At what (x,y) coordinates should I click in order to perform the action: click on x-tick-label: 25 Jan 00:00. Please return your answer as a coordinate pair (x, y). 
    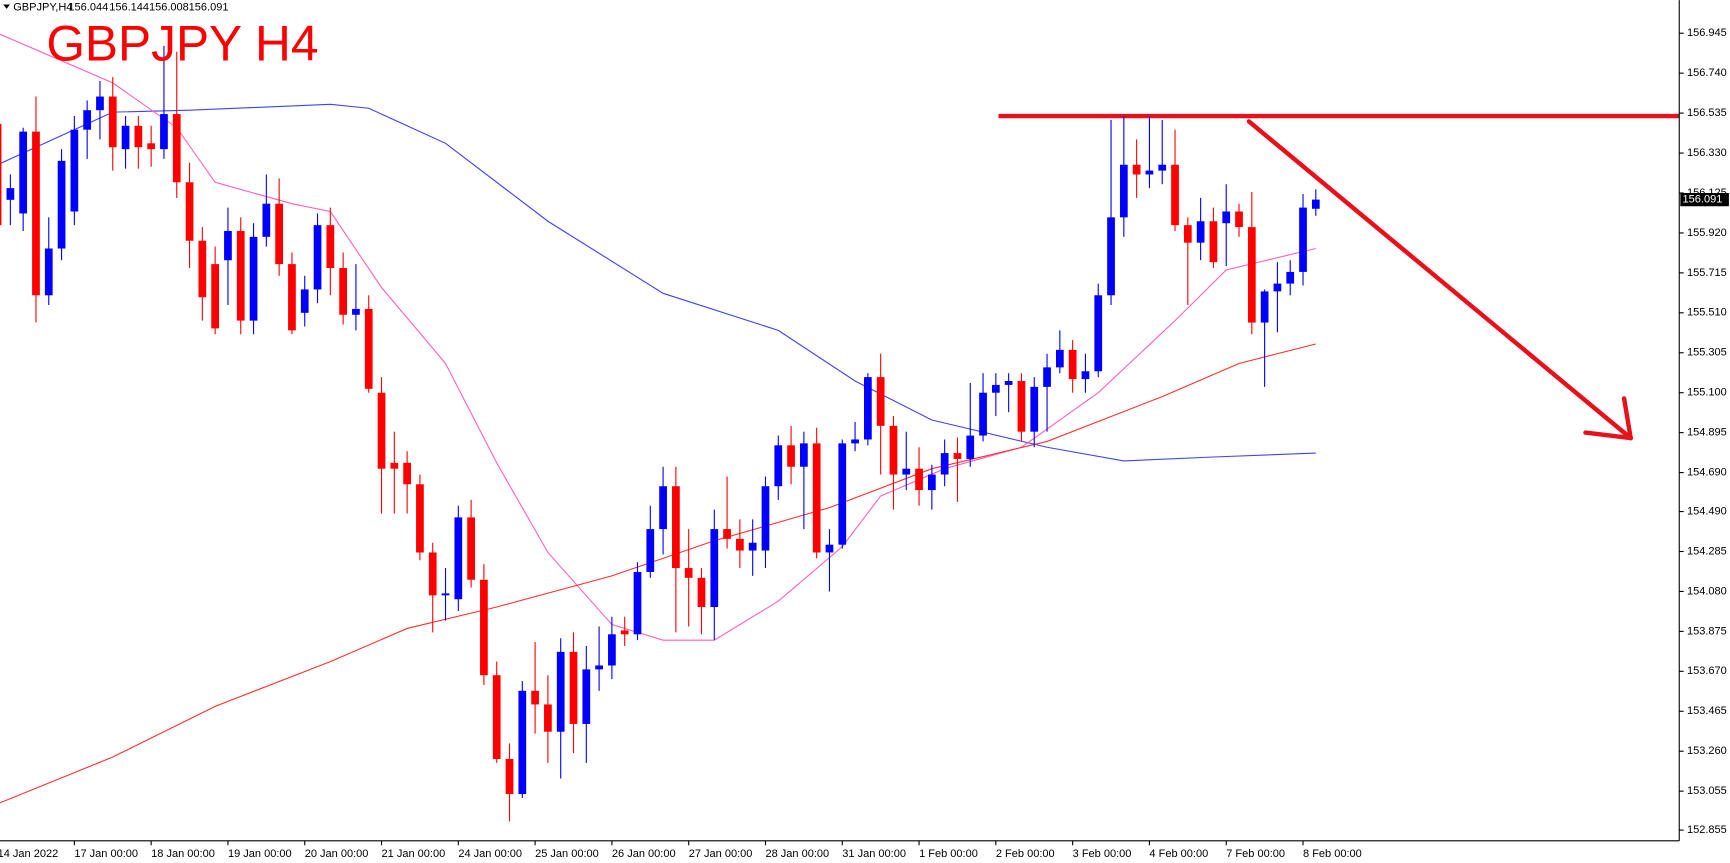
    Looking at the image, I should click on (567, 854).